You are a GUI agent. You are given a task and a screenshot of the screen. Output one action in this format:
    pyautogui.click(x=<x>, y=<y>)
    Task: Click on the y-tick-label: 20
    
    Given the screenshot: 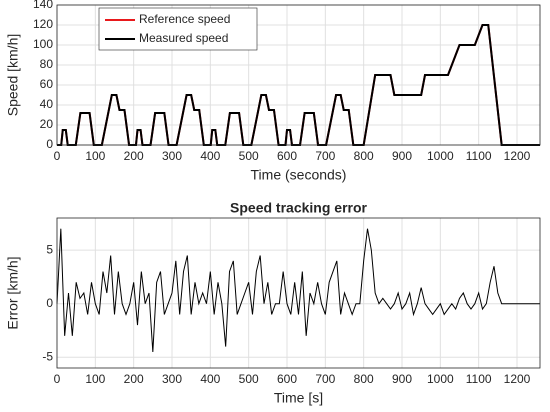 What is the action you would take?
    pyautogui.click(x=47, y=124)
    